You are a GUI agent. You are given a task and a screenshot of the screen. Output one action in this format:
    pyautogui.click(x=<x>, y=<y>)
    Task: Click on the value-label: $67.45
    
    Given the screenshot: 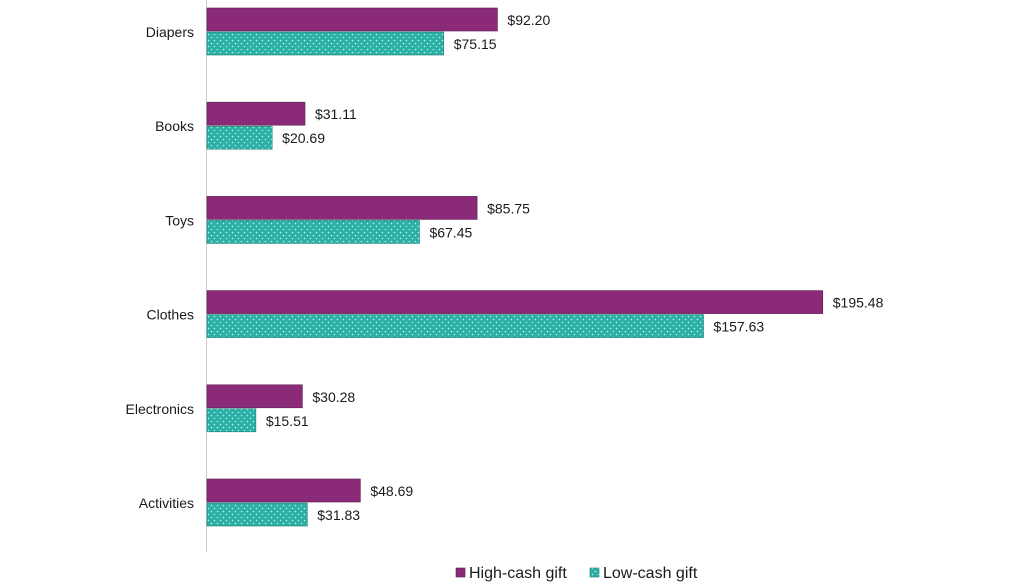 What is the action you would take?
    pyautogui.click(x=450, y=232)
    